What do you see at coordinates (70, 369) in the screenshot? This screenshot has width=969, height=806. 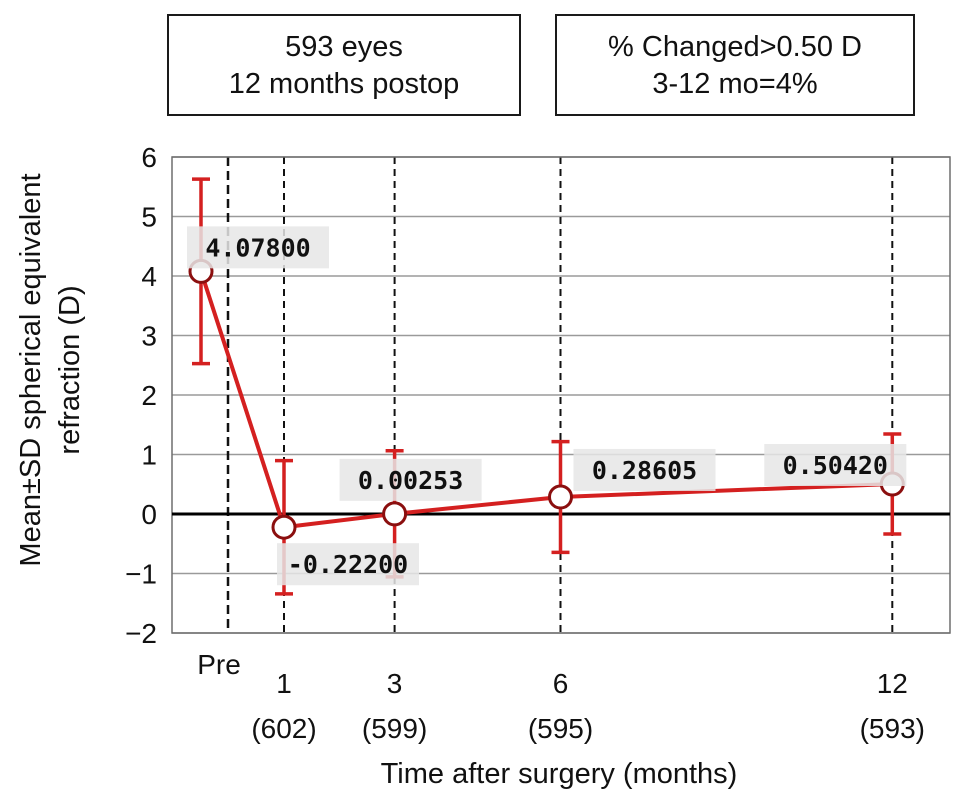 I see `y-axis-title-line2: refraction (D)` at bounding box center [70, 369].